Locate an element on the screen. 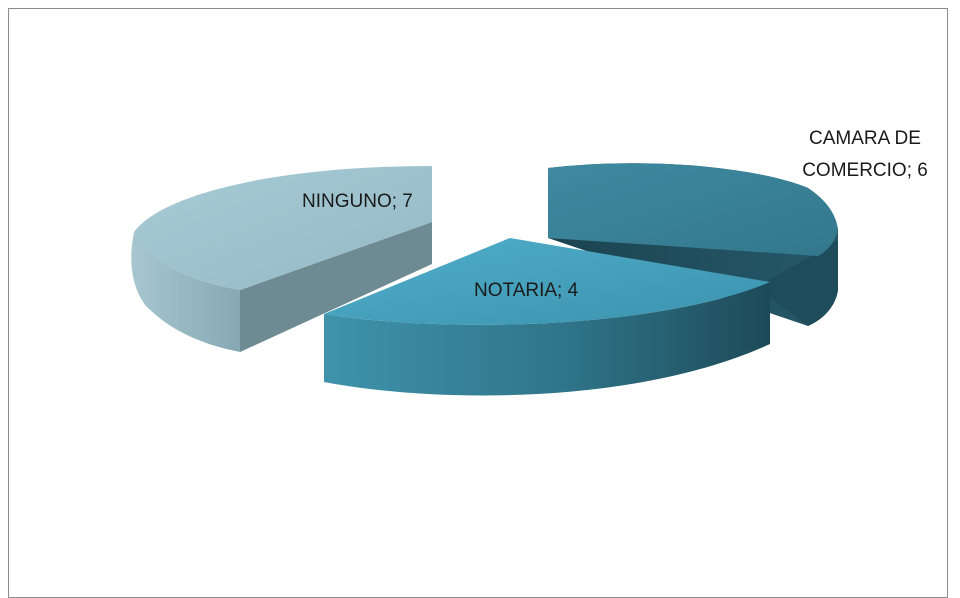  notaria-side is located at coordinates (547, 339).